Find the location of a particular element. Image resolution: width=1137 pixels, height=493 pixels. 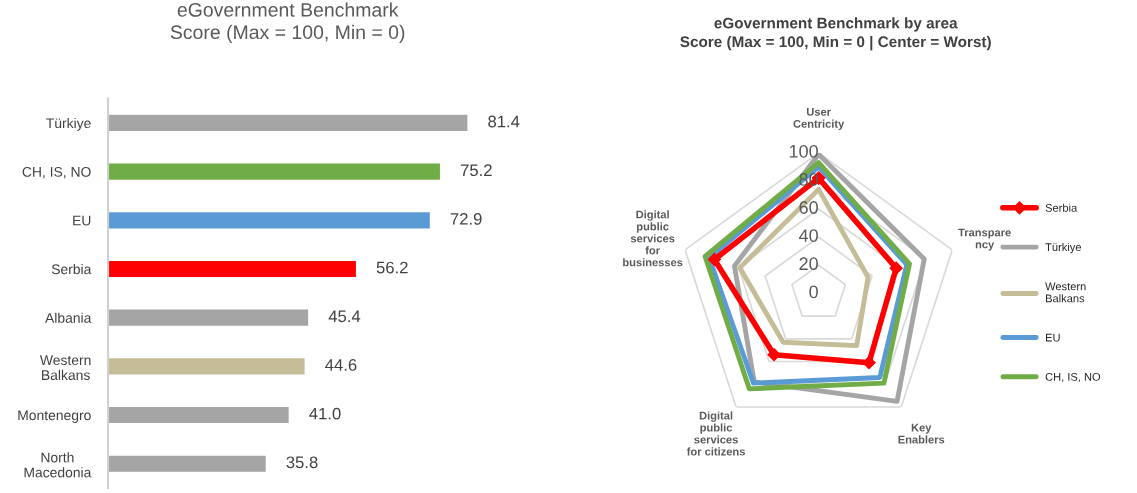

data-label: 45.4 is located at coordinates (344, 316).